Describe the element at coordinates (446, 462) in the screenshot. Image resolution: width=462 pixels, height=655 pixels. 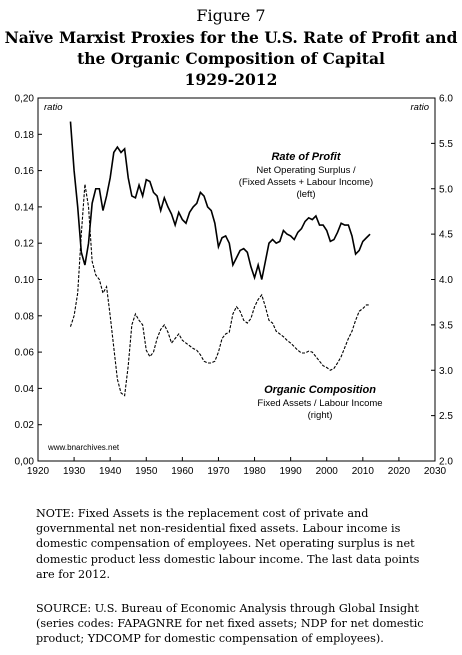
I see `right-y-tick-label: 2.0` at that location.